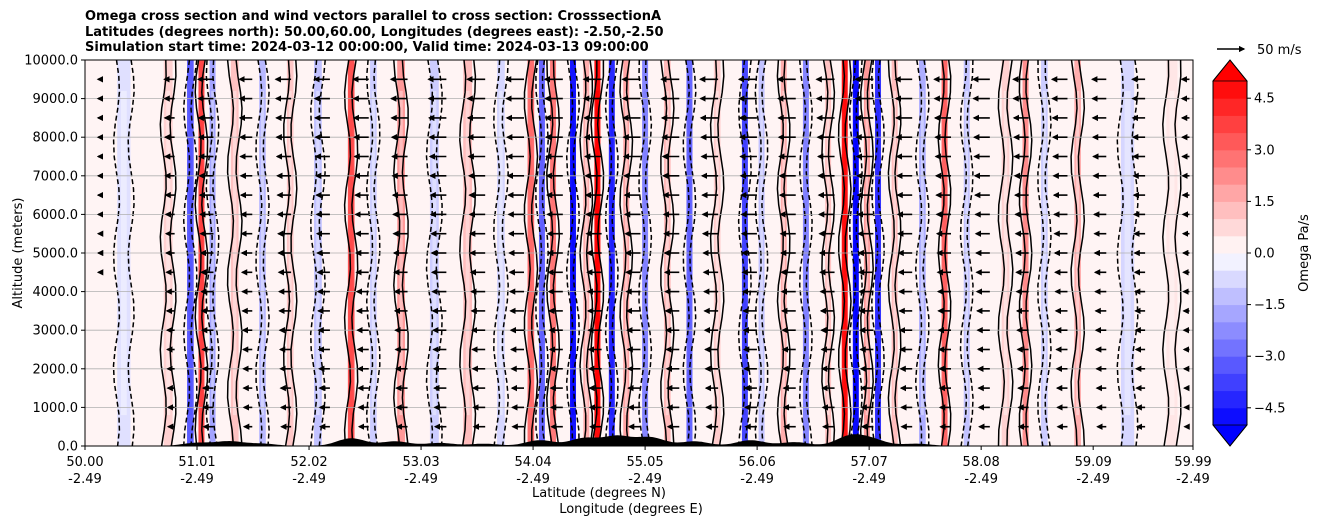 The width and height of the screenshot is (1320, 526). I want to click on terrain-profile, so click(639, 440).